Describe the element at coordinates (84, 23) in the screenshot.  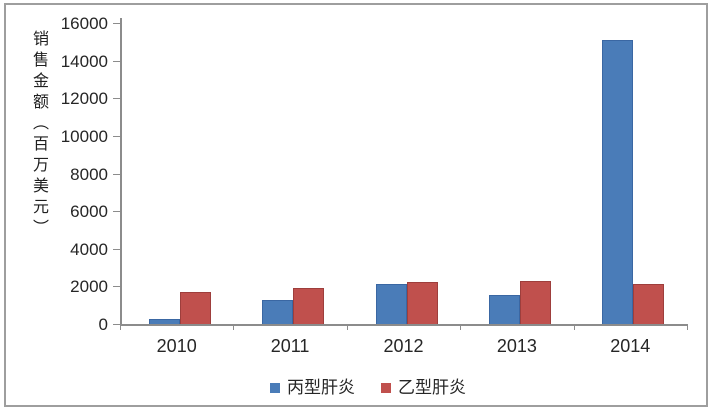
I see `y-tick-label: 16000` at that location.